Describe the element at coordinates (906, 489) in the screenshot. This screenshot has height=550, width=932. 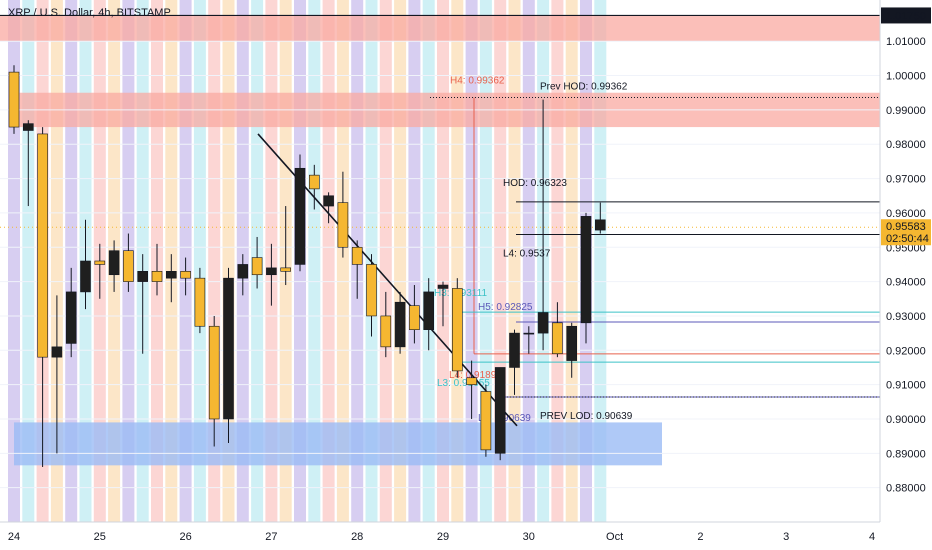
I see `price-tick-label: 0.88000` at that location.